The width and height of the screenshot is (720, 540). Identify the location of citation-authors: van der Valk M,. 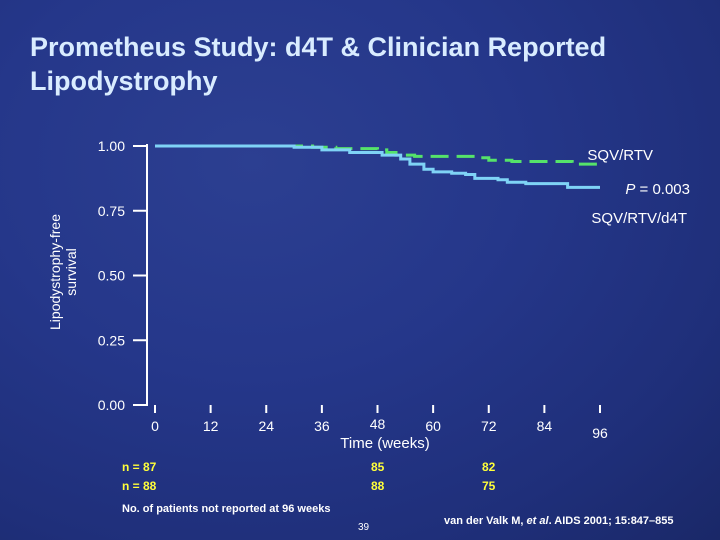
(485, 521).